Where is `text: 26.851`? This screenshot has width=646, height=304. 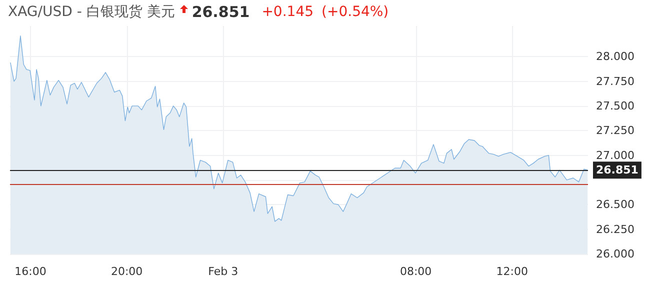
text: 26.851 is located at coordinates (221, 12).